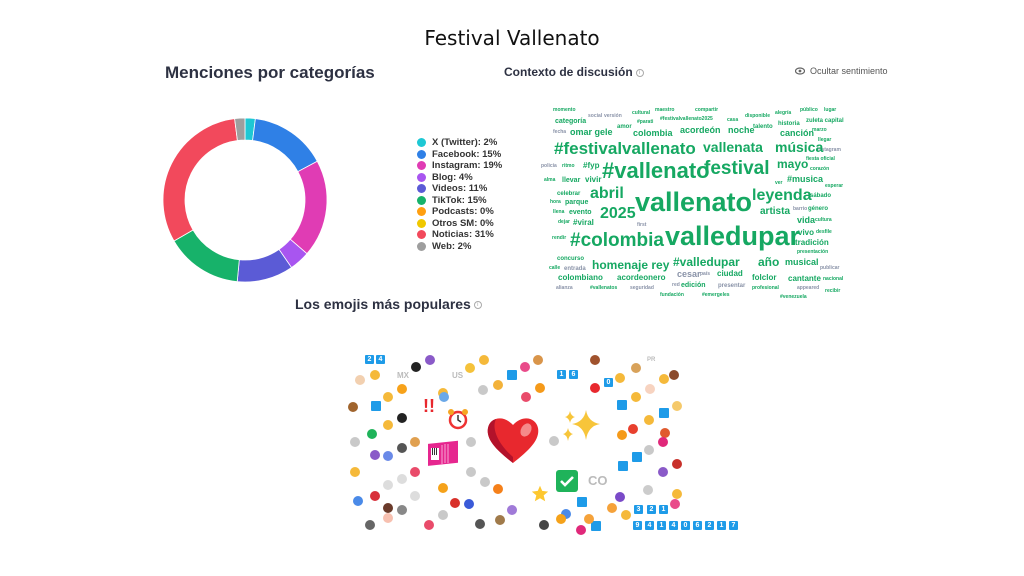 The width and height of the screenshot is (1024, 576). What do you see at coordinates (607, 193) in the screenshot?
I see `word-cloud-word: abril` at bounding box center [607, 193].